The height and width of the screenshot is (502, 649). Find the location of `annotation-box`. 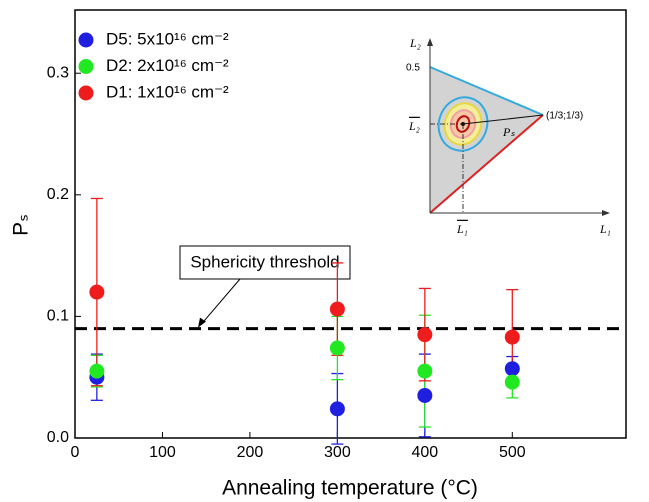

annotation-box is located at coordinates (265, 262).